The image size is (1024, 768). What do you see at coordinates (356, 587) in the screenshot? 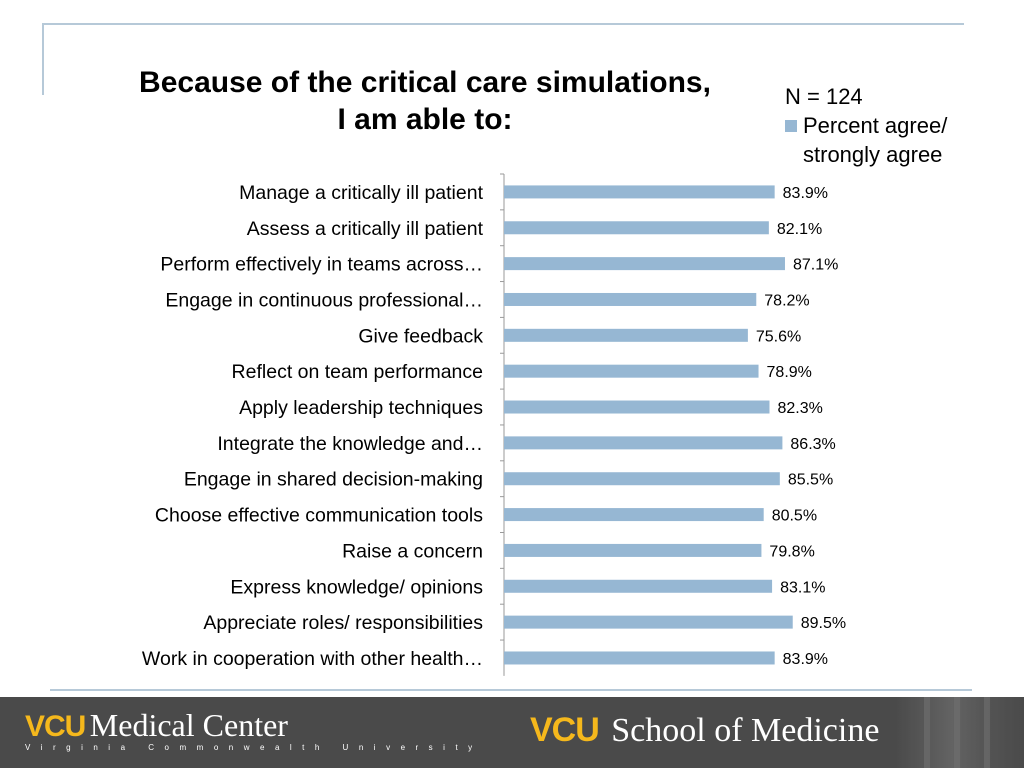
I see `category-label: Express knowledge/ opinions` at bounding box center [356, 587].